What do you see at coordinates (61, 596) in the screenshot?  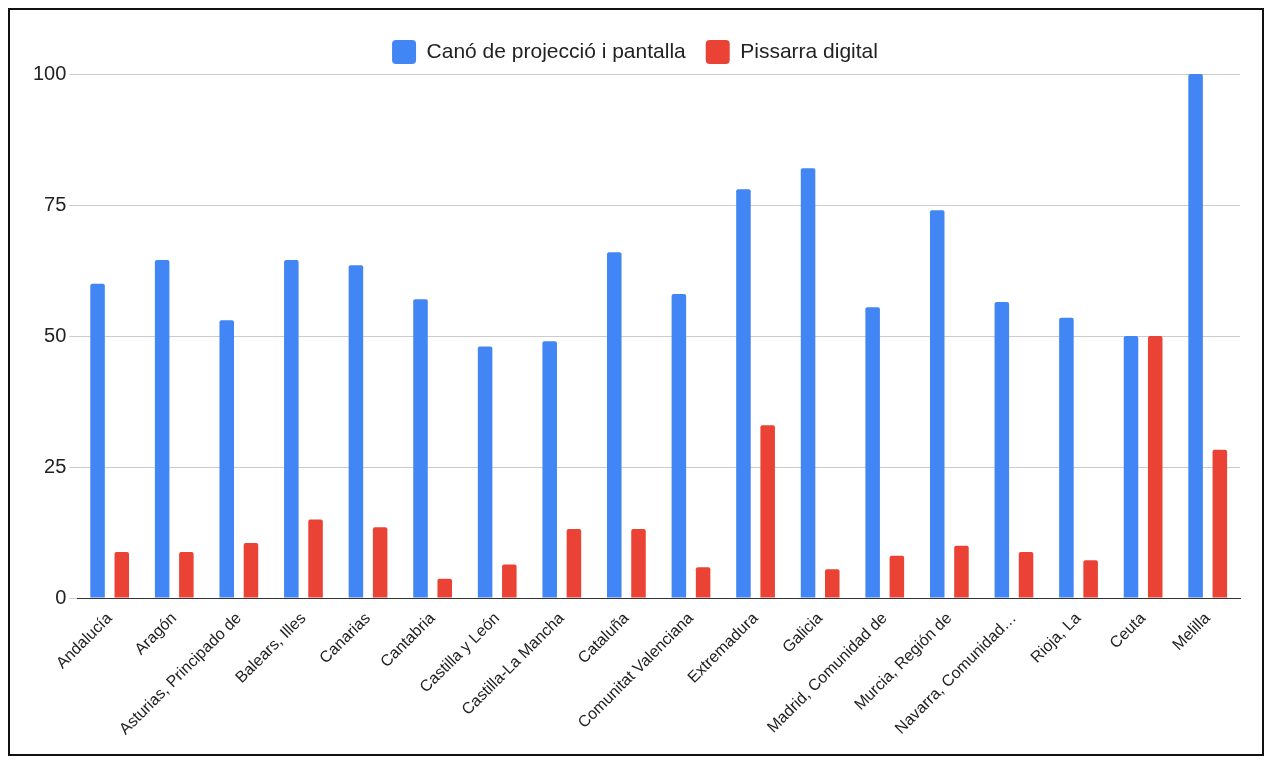 I see `y-tick-label: 0` at bounding box center [61, 596].